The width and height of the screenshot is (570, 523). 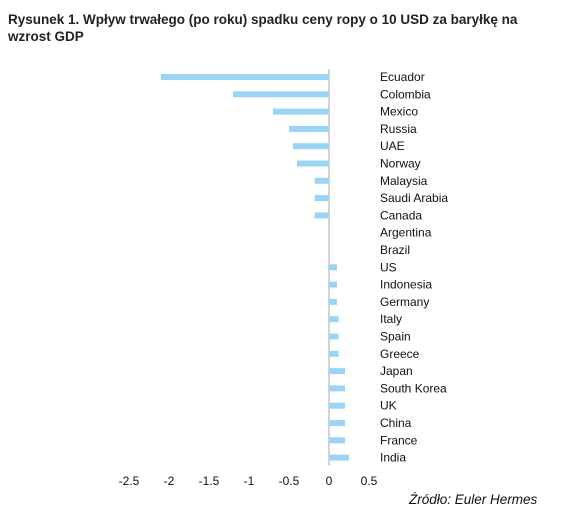 I want to click on bar-saudi-arabia, so click(x=321, y=198).